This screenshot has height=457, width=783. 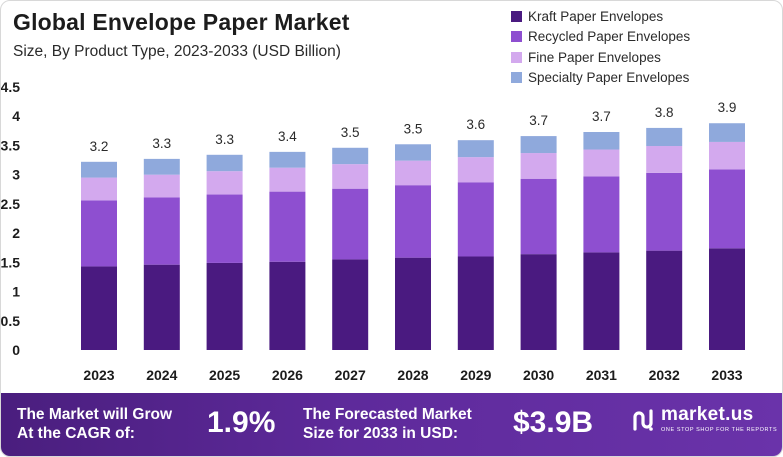 What do you see at coordinates (287, 136) in the screenshot?
I see `bar-total-label: 3.4` at bounding box center [287, 136].